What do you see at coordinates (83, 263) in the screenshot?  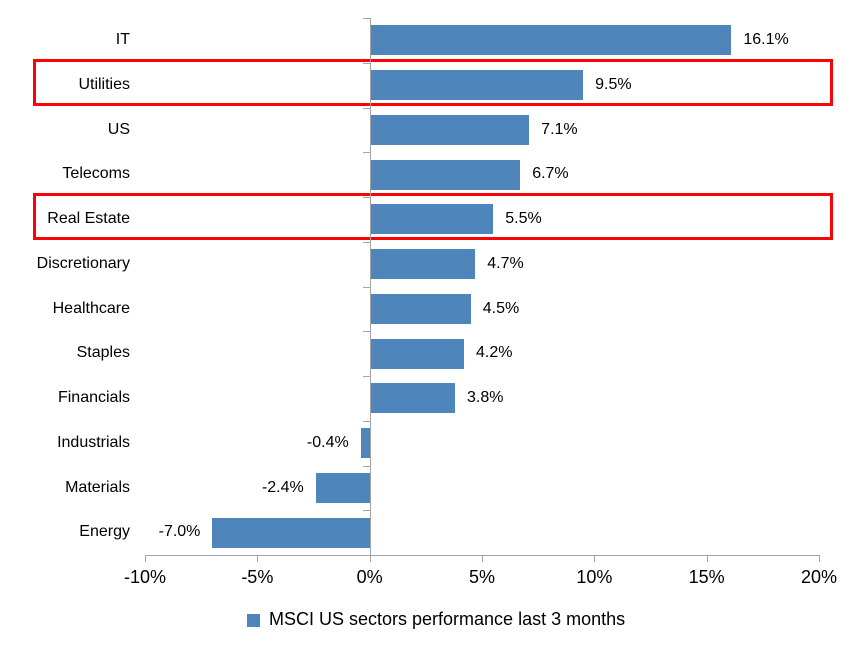 I see `category-label: Discretionary` at bounding box center [83, 263].